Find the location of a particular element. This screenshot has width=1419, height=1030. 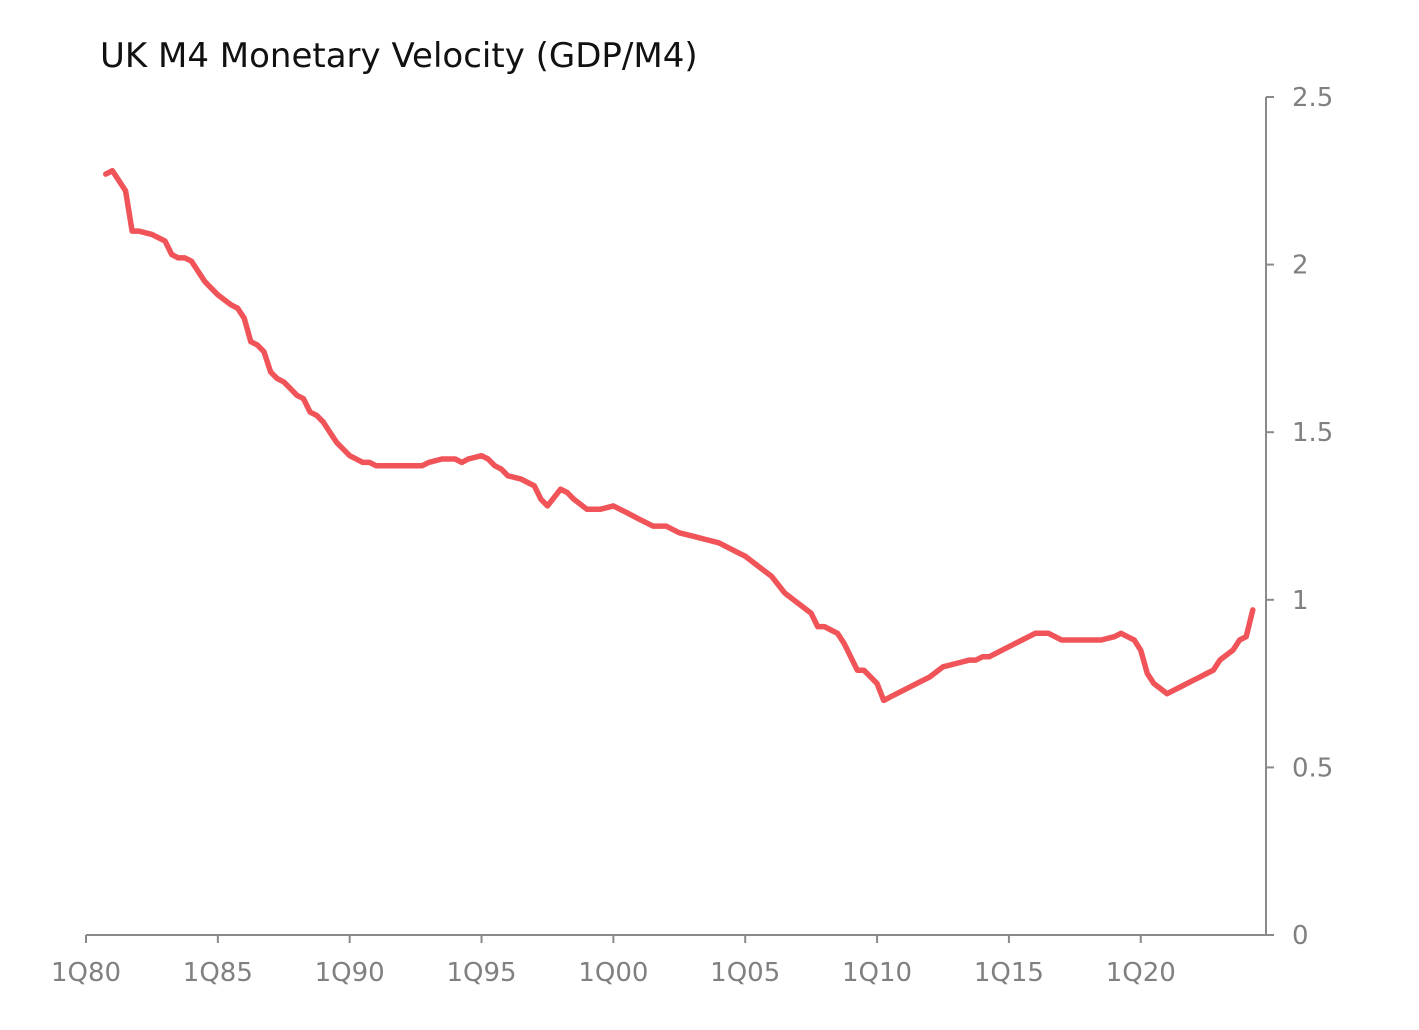

y-tick-label: 1 is located at coordinates (1300, 601).